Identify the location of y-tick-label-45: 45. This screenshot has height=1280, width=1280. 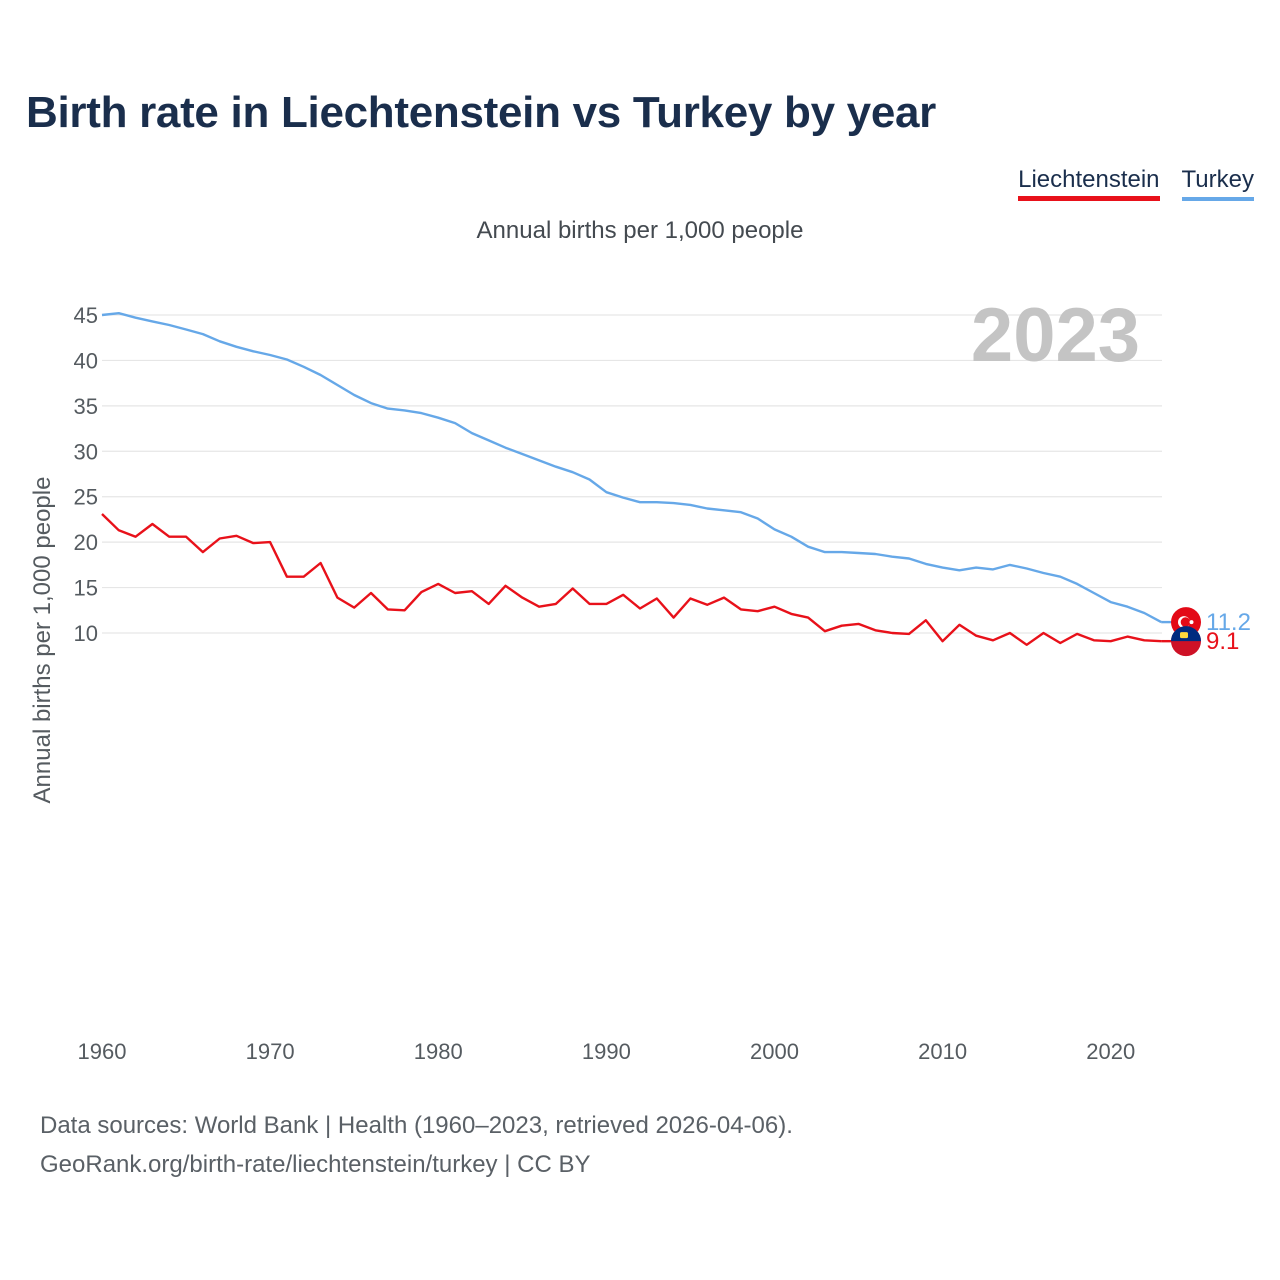
(86, 315).